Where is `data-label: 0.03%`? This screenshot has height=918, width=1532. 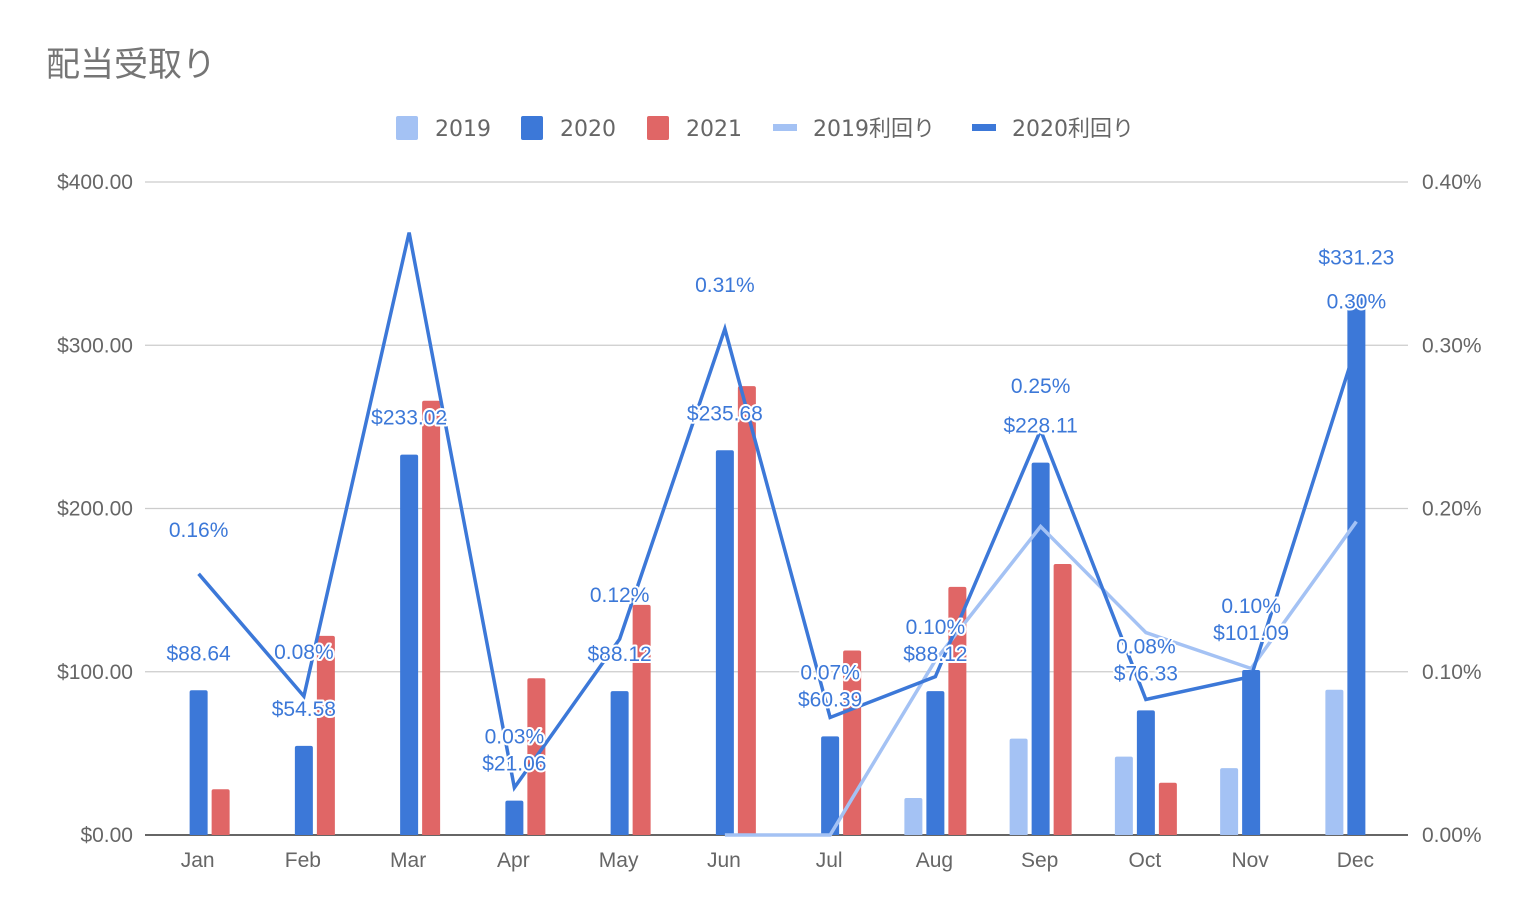
data-label: 0.03% is located at coordinates (515, 737).